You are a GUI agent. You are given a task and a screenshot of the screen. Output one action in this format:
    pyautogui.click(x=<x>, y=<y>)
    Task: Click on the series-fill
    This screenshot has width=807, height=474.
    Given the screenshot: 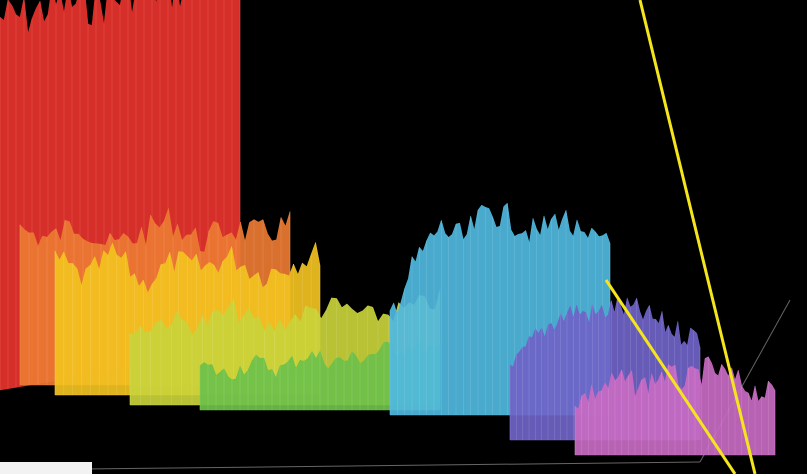 What is the action you would take?
    pyautogui.click(x=675, y=406)
    